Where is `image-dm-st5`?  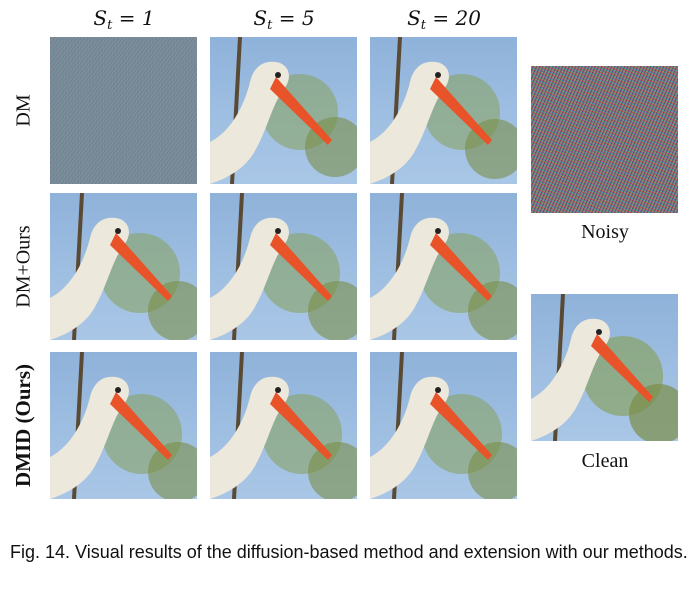 image-dm-st5 is located at coordinates (283, 110).